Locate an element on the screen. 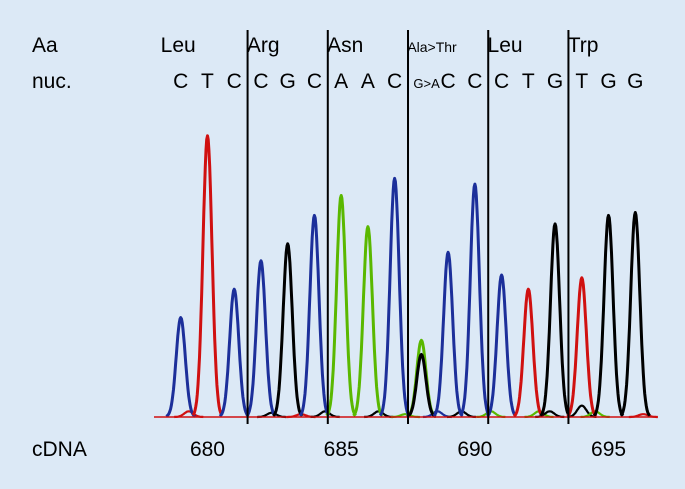  x-tick-label: 690 is located at coordinates (474, 449).